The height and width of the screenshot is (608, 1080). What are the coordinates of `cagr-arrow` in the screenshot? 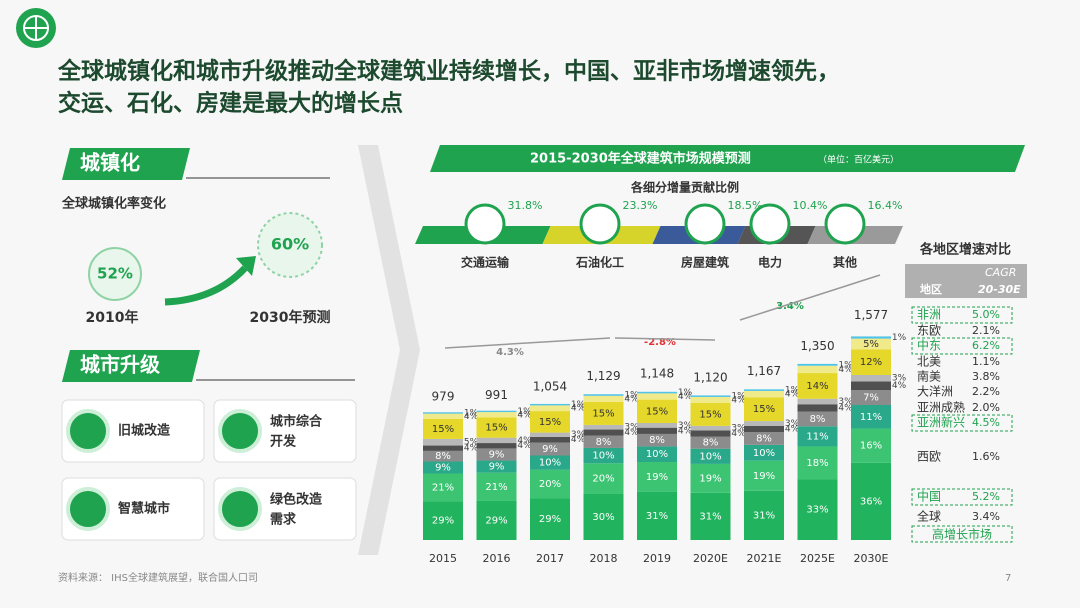 It's located at (810, 297).